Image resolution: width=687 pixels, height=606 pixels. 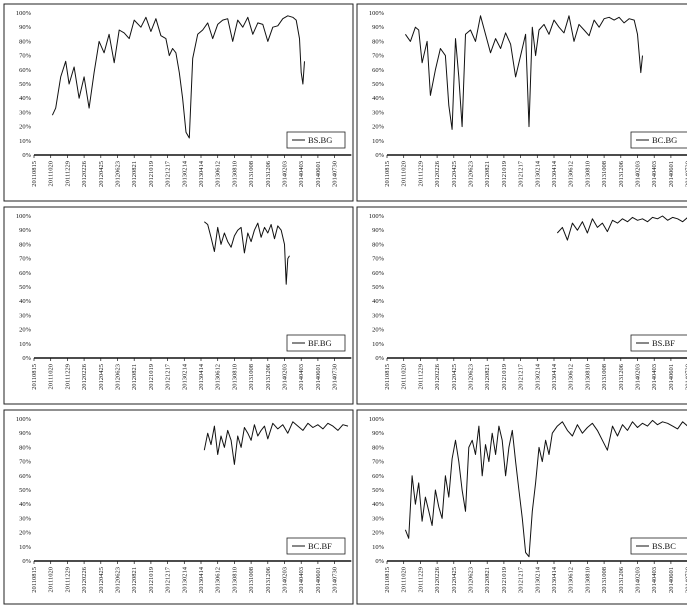 What do you see at coordinates (84, 173) in the screenshot?
I see `x-tick-label: 20120226` at bounding box center [84, 173].